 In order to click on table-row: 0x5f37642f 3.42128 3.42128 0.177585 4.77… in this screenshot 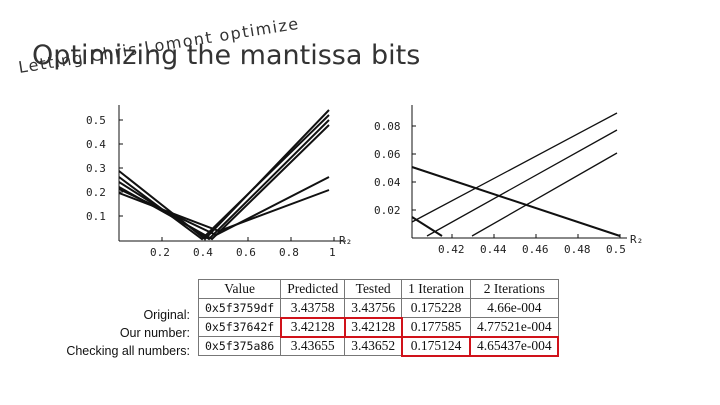, I will do `click(378, 327)`.